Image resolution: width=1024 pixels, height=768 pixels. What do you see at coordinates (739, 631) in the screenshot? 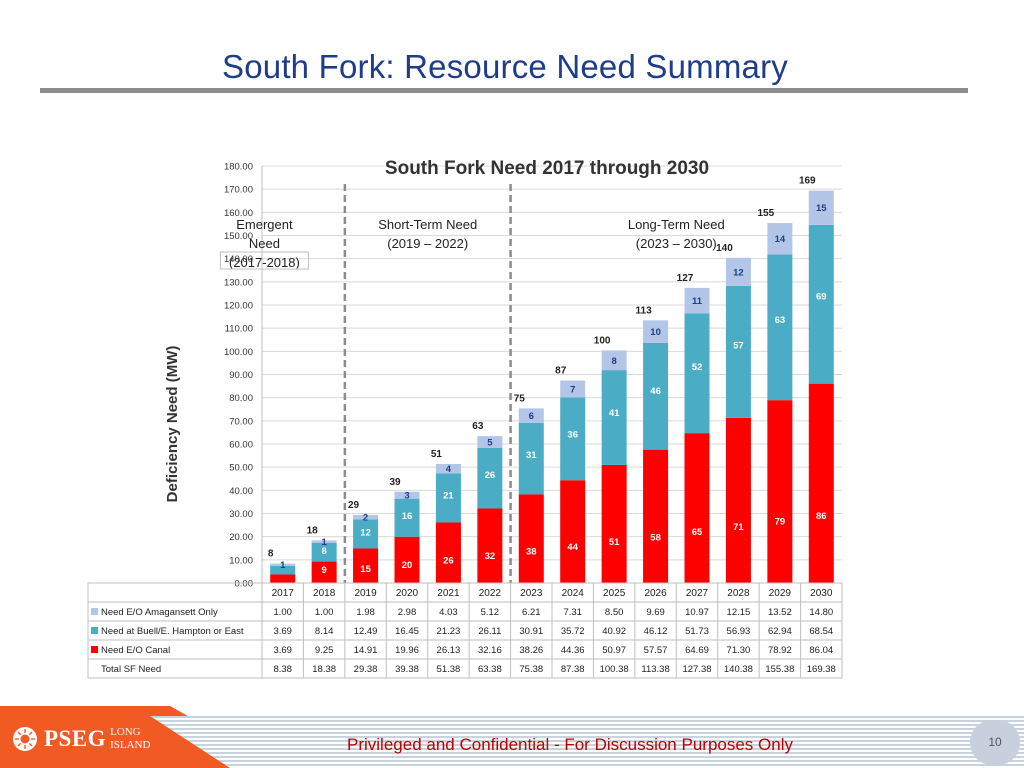
I see `table-cell: 56.93` at bounding box center [739, 631].